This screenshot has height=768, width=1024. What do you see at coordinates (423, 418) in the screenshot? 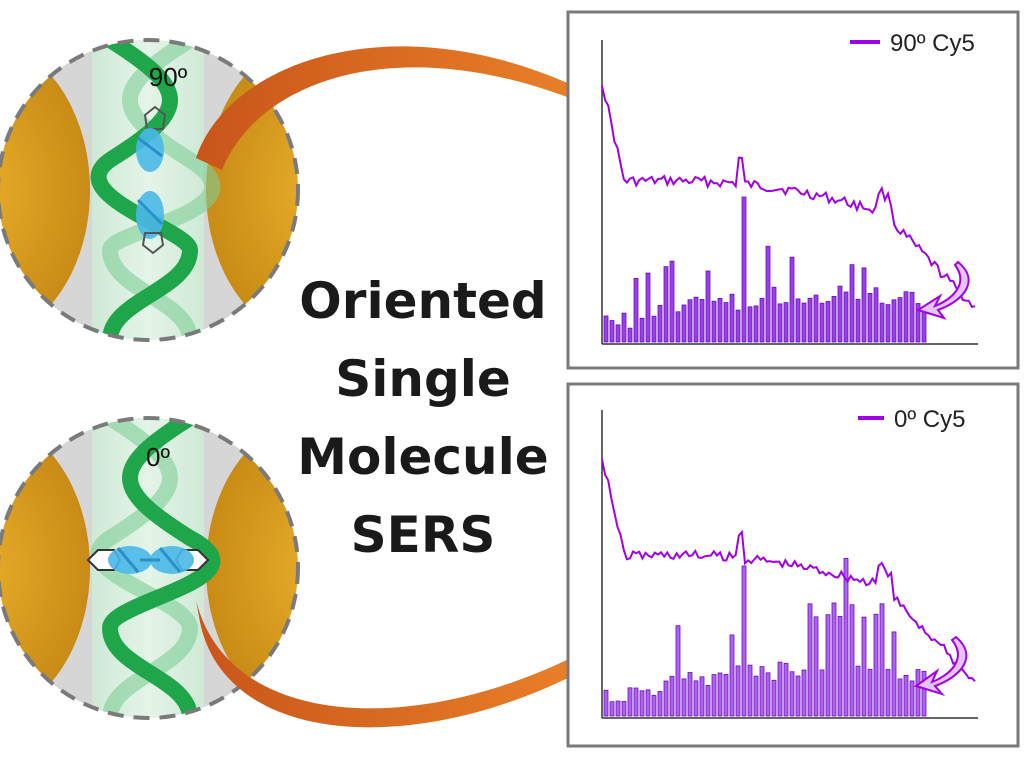
I see `figure-title: Oriented Single Molecule SERS` at bounding box center [423, 418].